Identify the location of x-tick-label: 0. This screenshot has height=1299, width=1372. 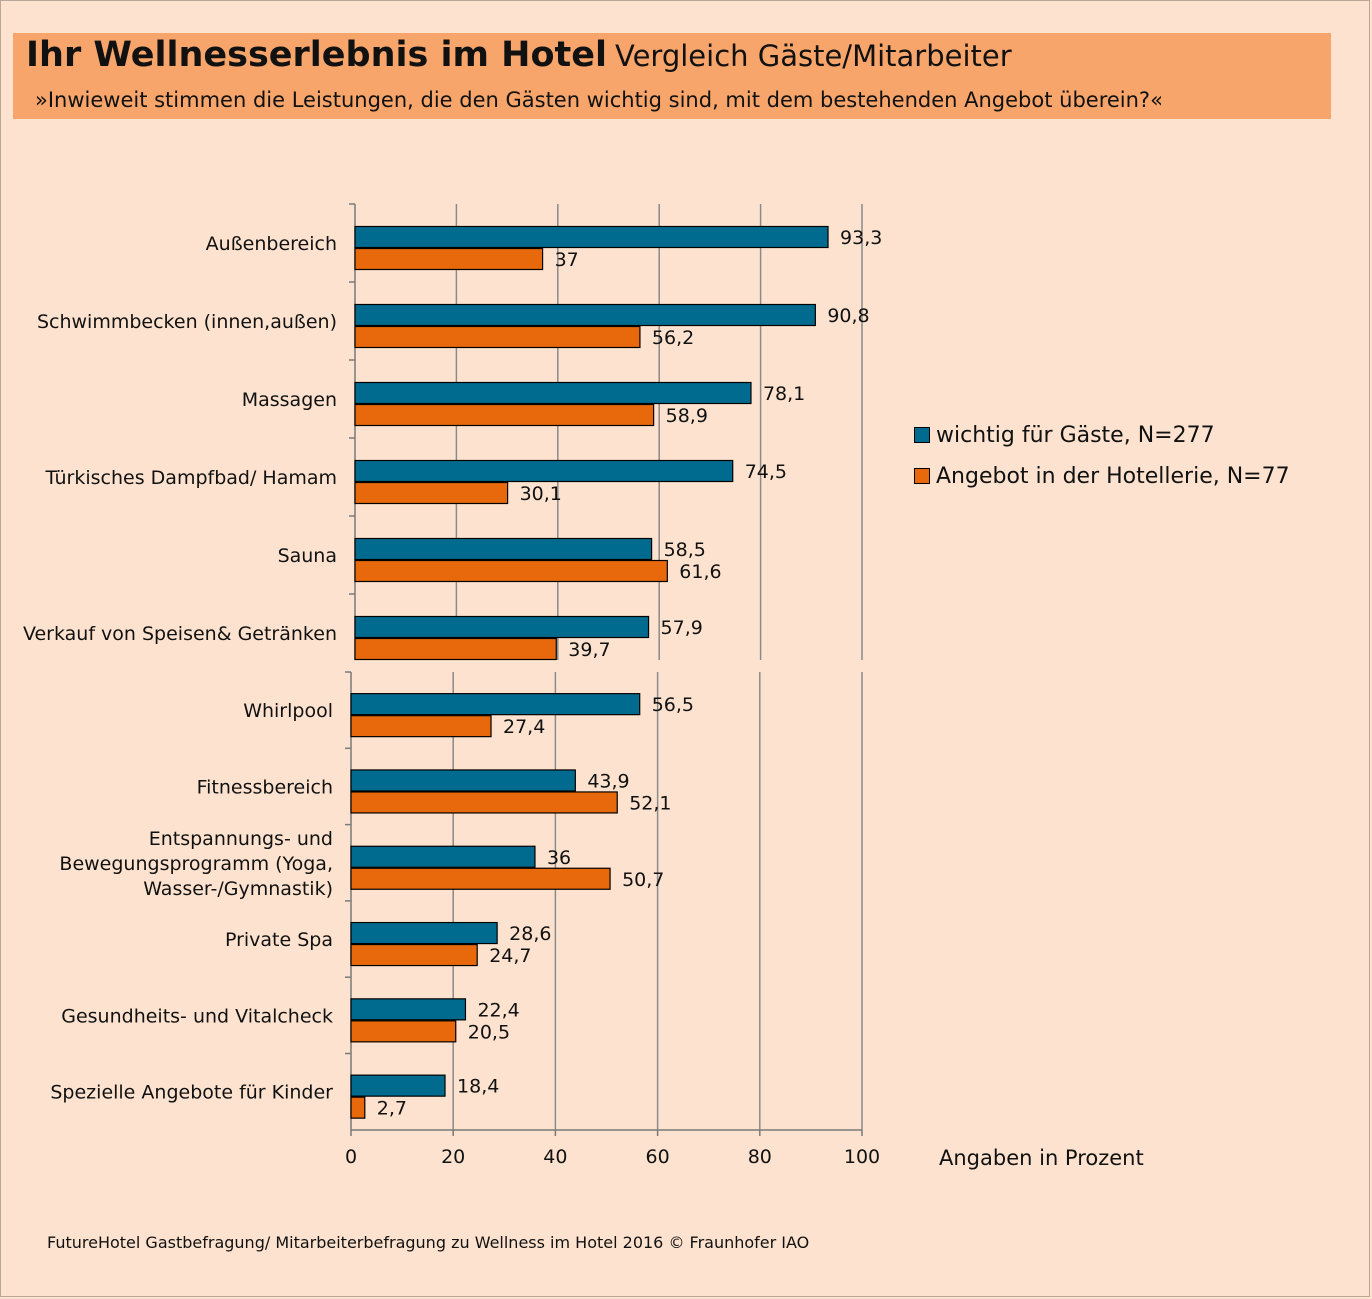
(351, 1157).